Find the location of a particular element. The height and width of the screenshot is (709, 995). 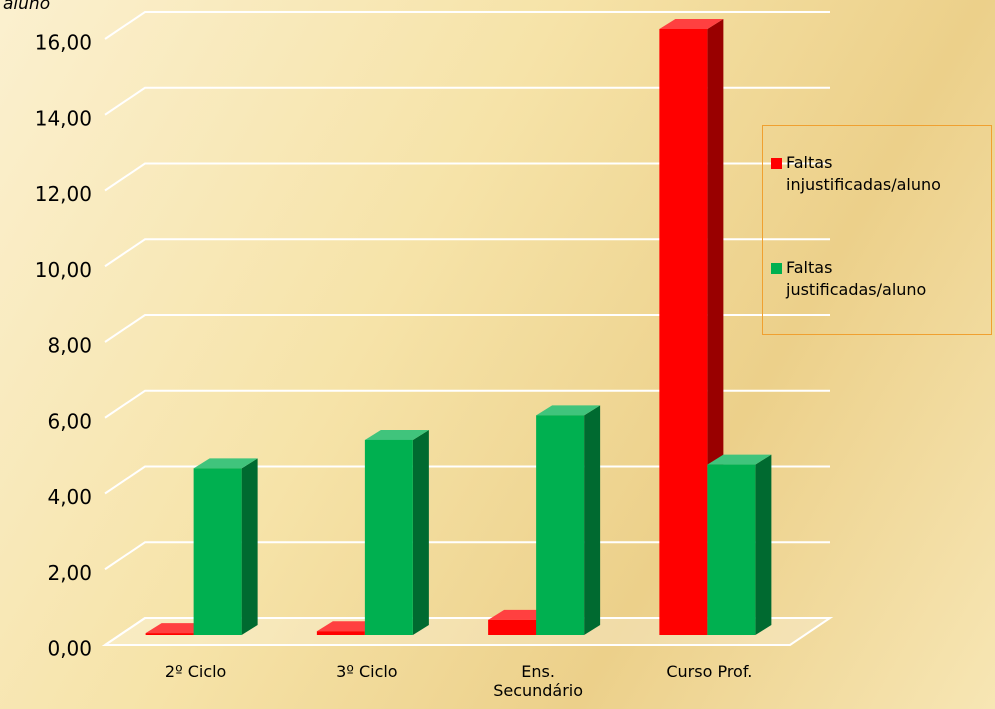

legend-box is located at coordinates (877, 230).